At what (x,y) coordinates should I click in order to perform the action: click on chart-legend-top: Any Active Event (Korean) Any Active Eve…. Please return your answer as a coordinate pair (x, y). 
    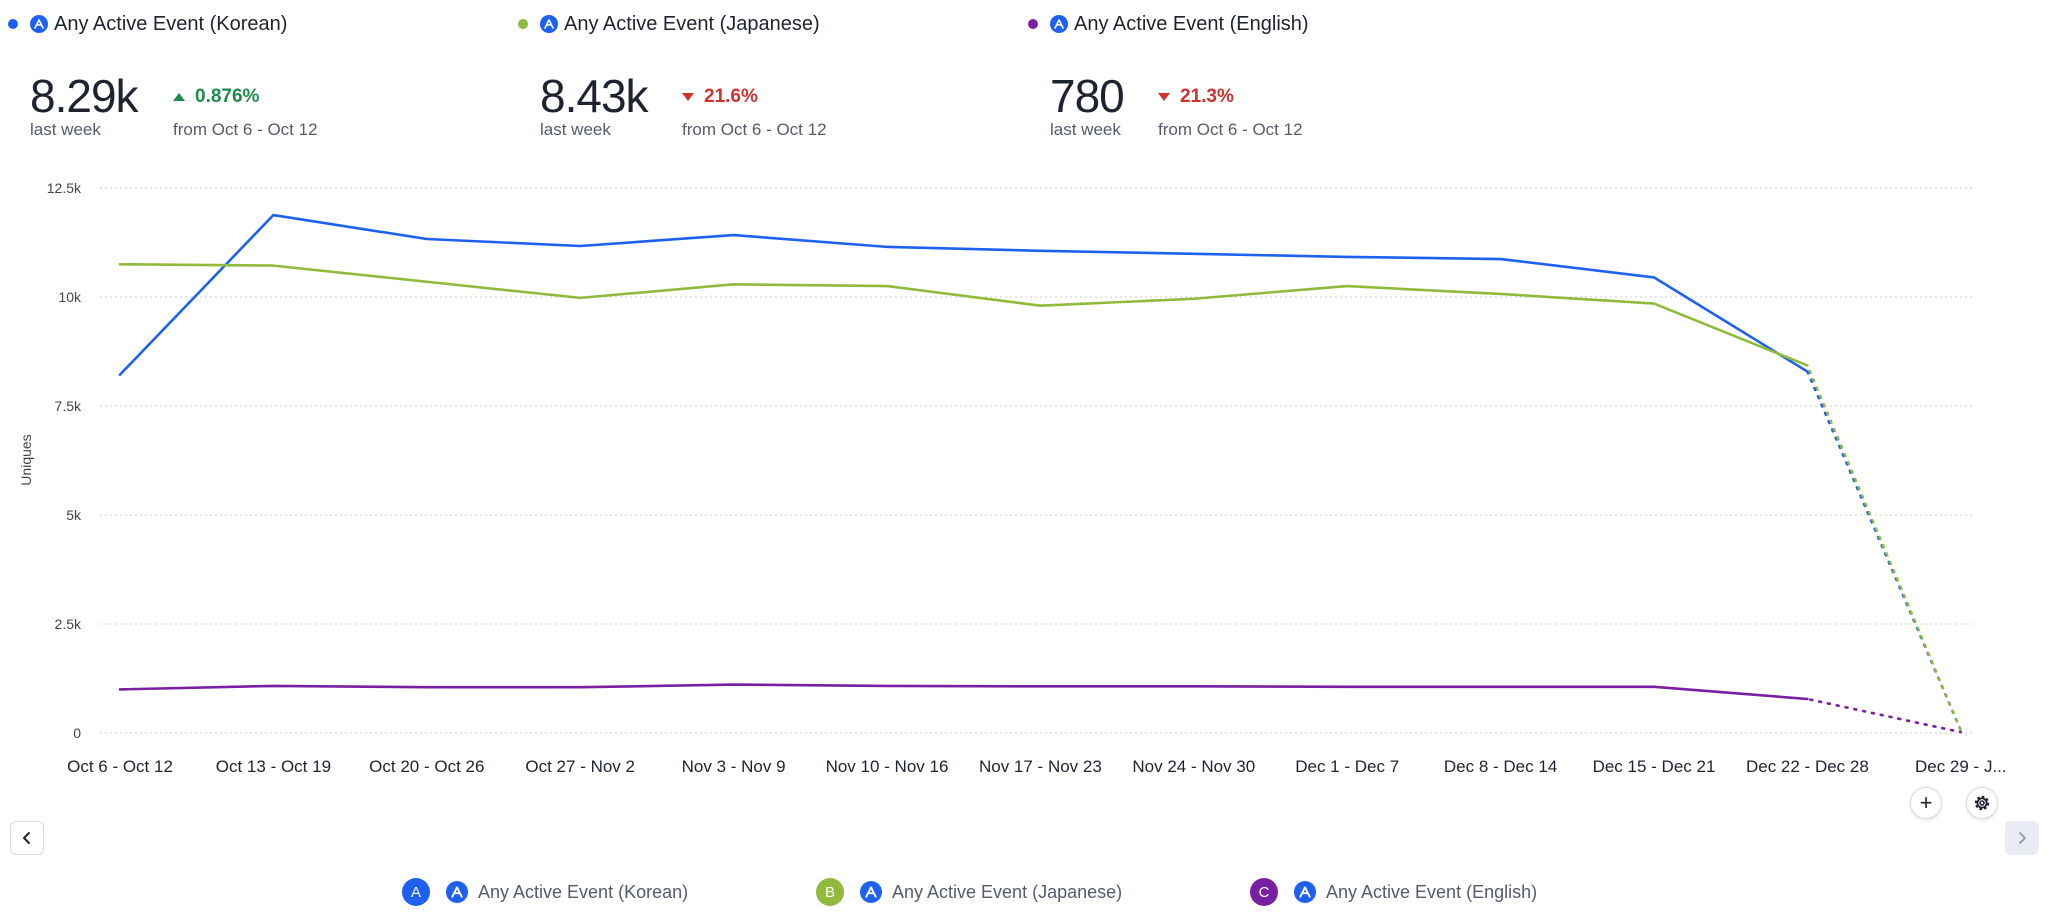
    Looking at the image, I should click on (1024, 25).